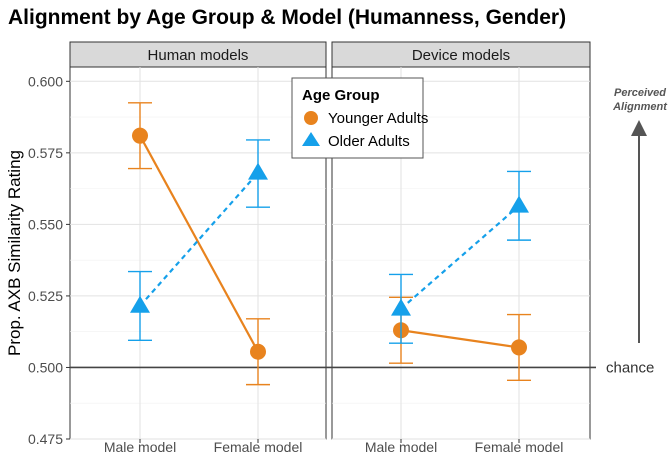 Image resolution: width=671 pixels, height=455 pixels. I want to click on annotation-line-2: Alignment, so click(640, 107).